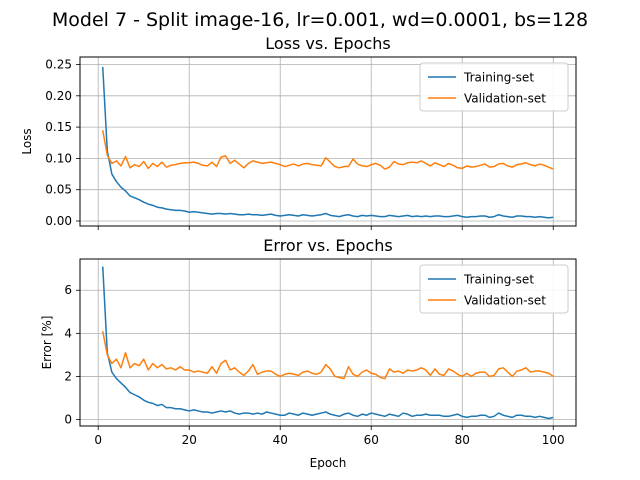 This screenshot has height=480, width=640. I want to click on loss-ytick-label: 0.20, so click(58, 96).